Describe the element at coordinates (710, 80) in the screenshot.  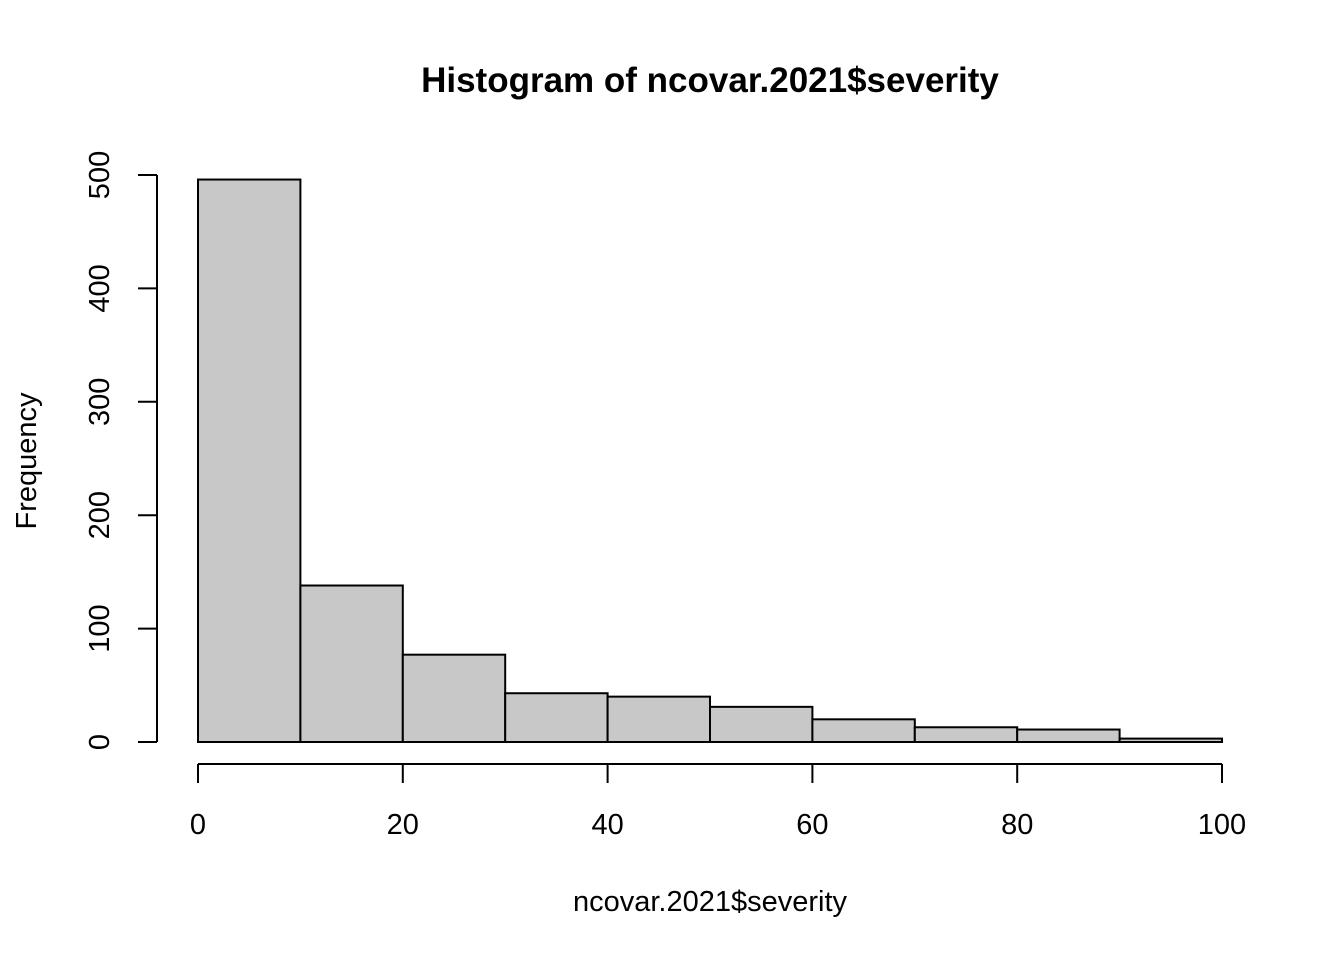
I see `chart-title: Histogram of ncovar.2021$severity` at that location.